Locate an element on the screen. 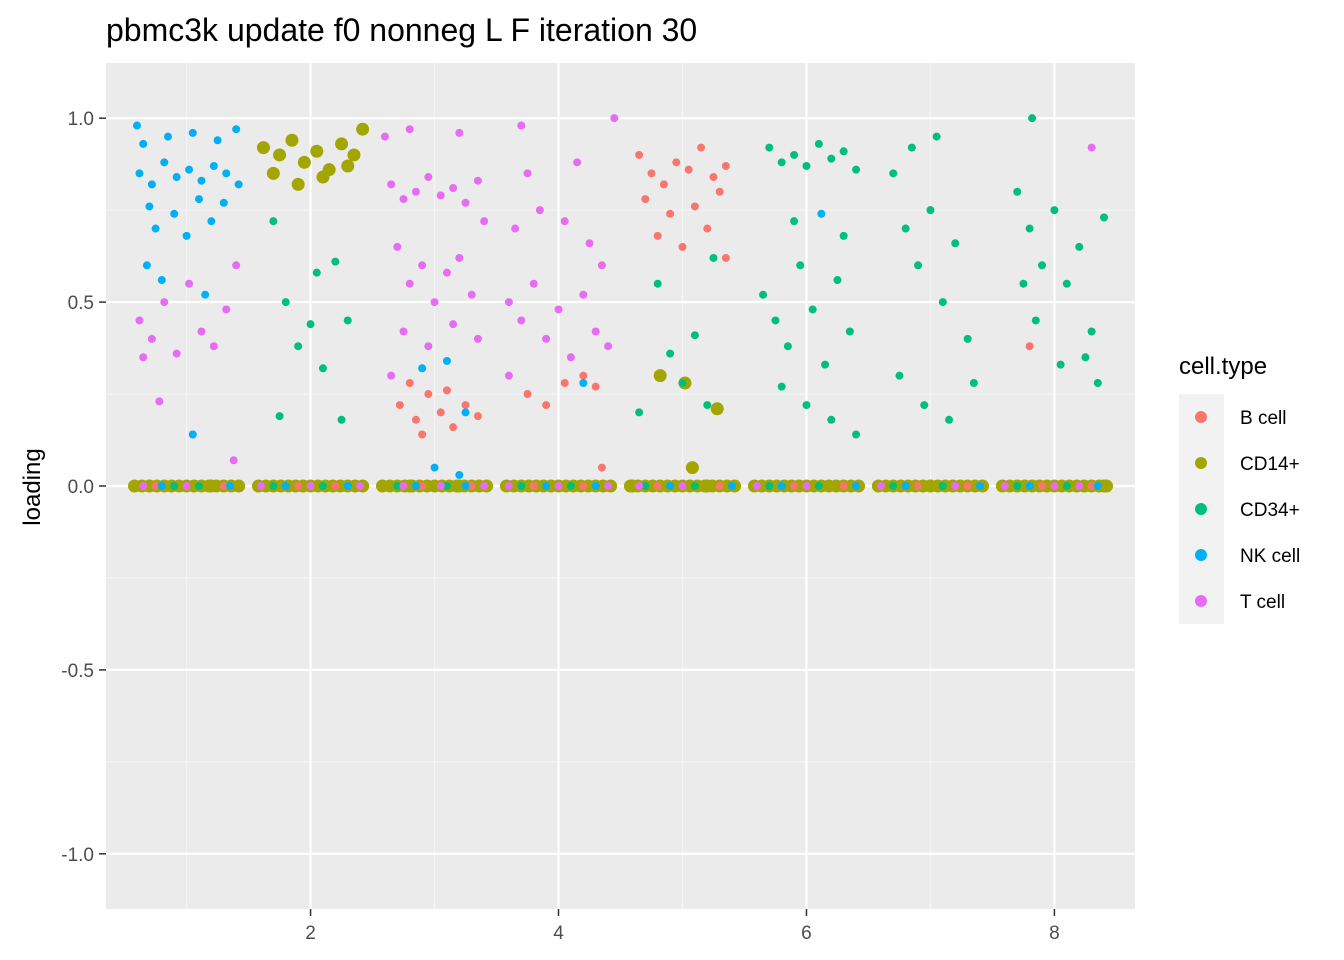 The image size is (1344, 960). legend-label: T cell is located at coordinates (1262, 602).